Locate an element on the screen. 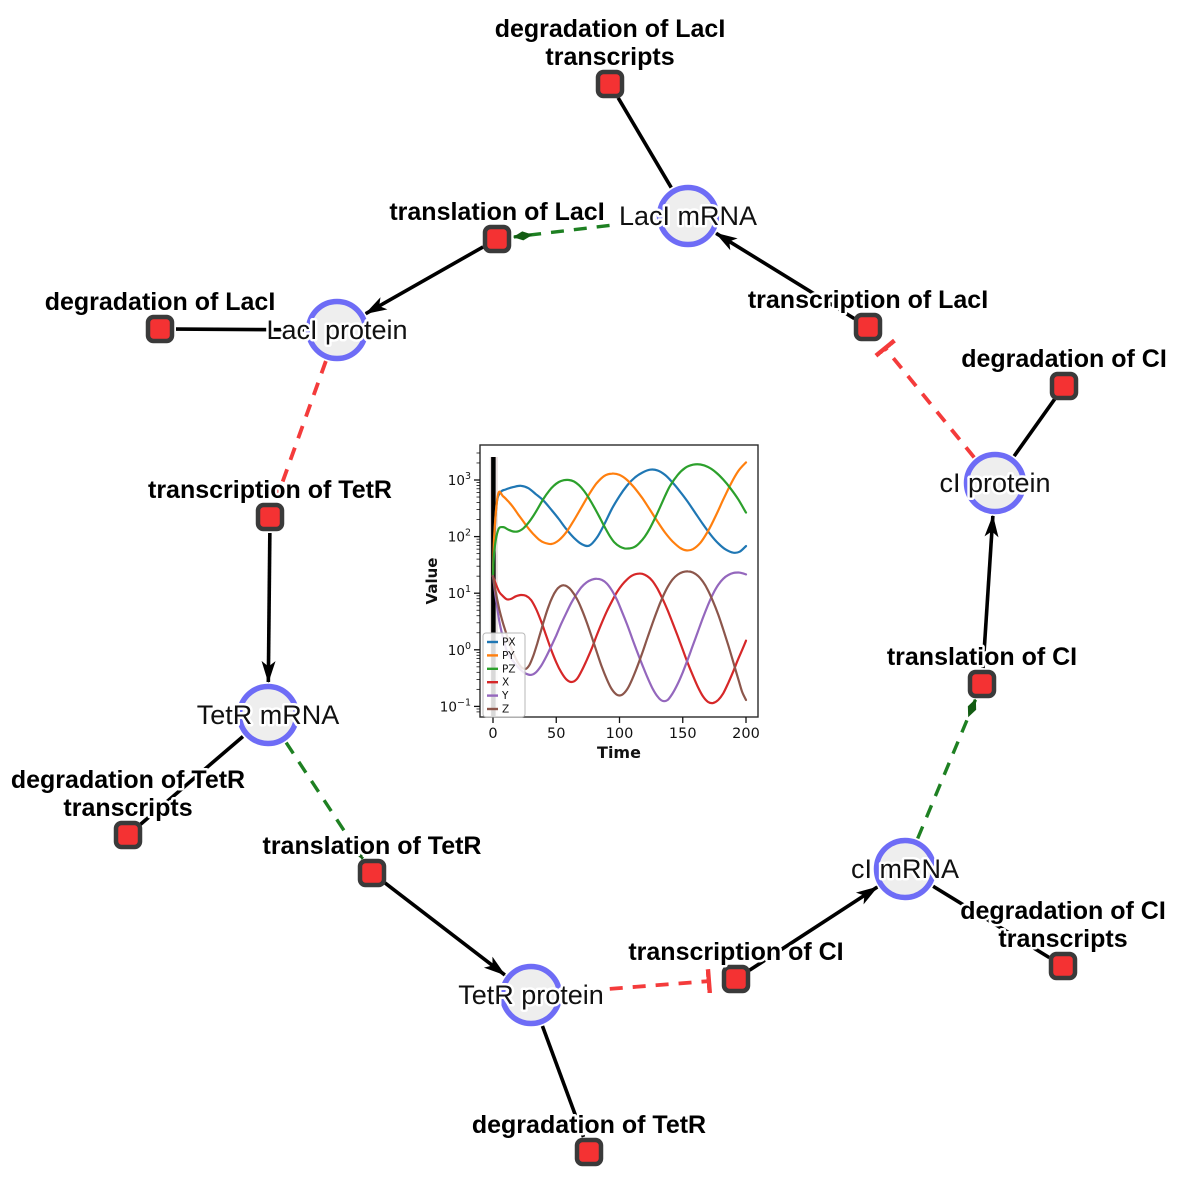 The image size is (1189, 1200). chart-y-tick-10e2: 10² is located at coordinates (459, 537).